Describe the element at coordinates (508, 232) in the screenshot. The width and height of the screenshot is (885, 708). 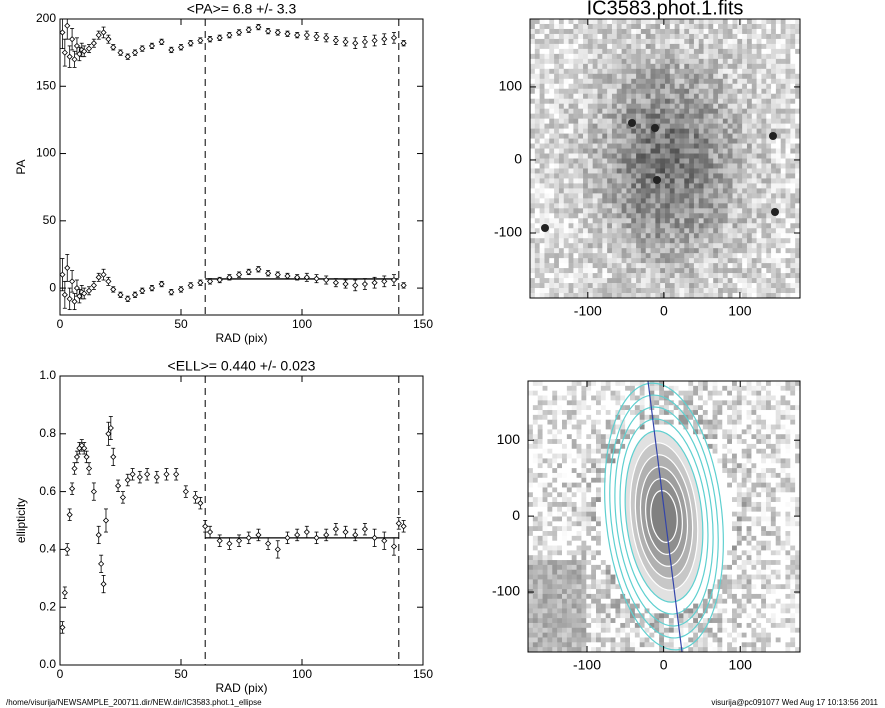
I see `y-tick-label: -100` at that location.